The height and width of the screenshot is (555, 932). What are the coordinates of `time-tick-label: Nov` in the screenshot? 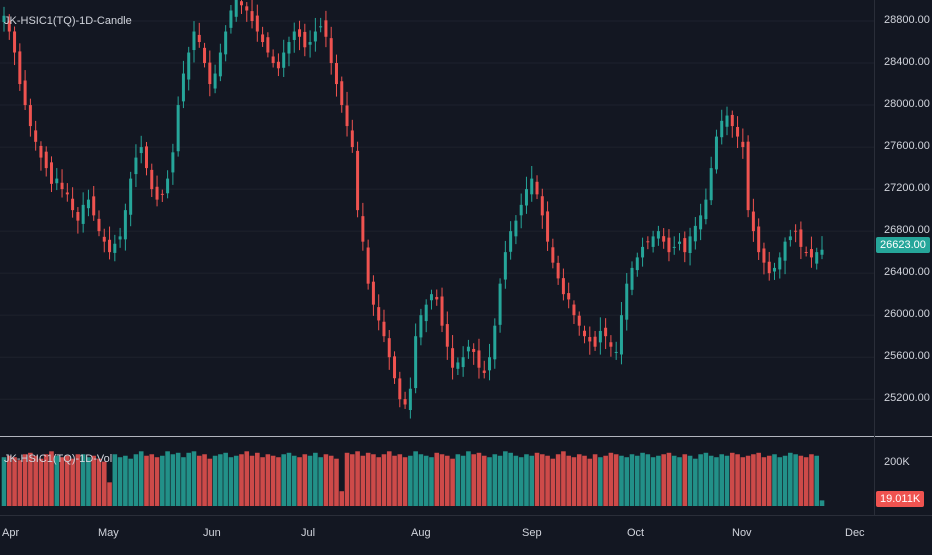 It's located at (742, 533).